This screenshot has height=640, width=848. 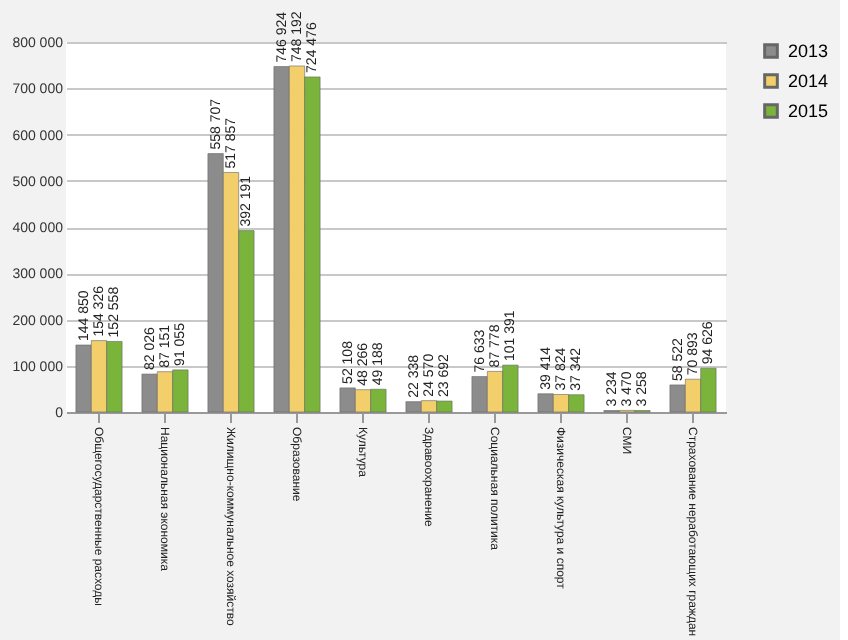 What do you see at coordinates (808, 51) in the screenshot?
I see `legend-label: 2013` at bounding box center [808, 51].